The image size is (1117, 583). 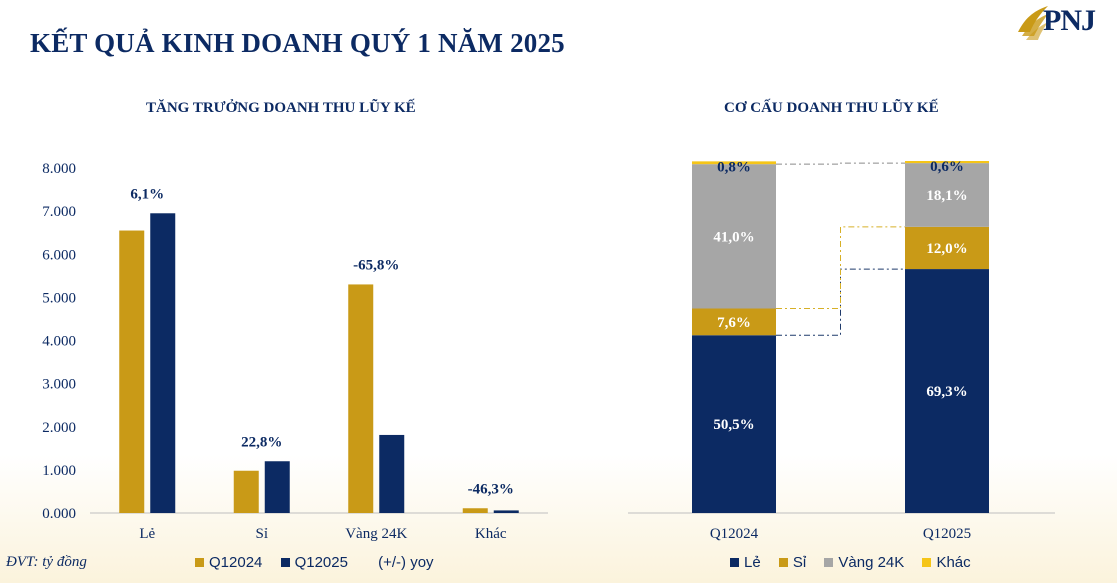 I want to click on segment-label: 0,6%, so click(x=947, y=167).